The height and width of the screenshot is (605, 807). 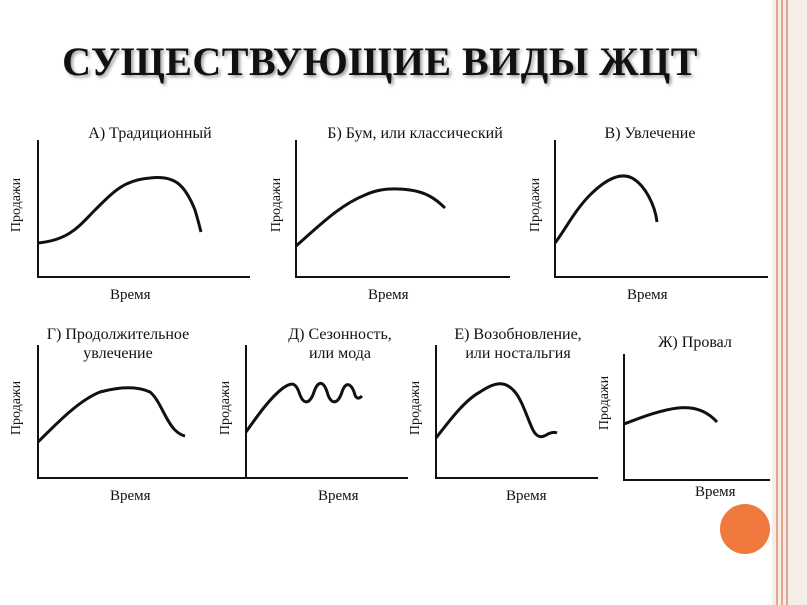 I want to click on slide-title: СУЩЕСТВУЮЩИЕ ВИДЫ ЖЦТ, so click(x=380, y=61).